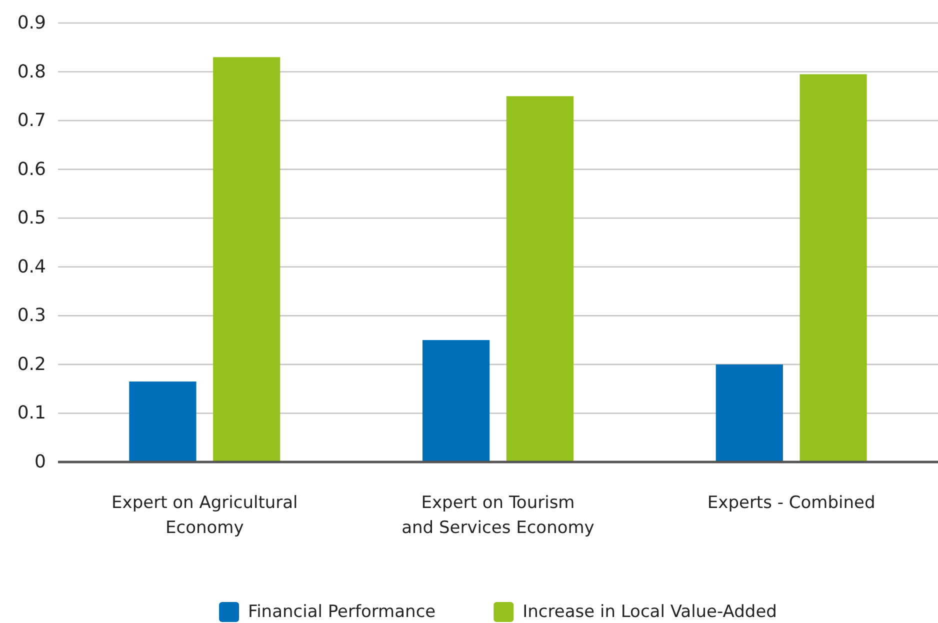 This screenshot has width=938, height=623. I want to click on x-tick-label: Experts - Combined, so click(791, 503).